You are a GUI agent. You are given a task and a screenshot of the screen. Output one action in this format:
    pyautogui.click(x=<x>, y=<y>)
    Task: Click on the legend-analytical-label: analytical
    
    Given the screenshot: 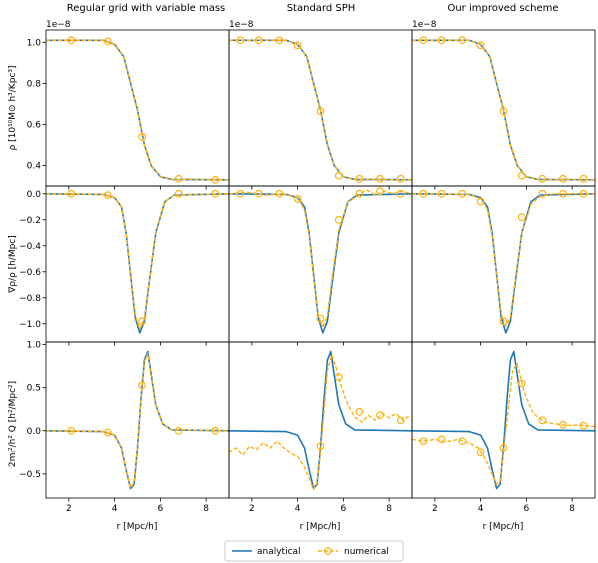 What is the action you would take?
    pyautogui.click(x=279, y=552)
    